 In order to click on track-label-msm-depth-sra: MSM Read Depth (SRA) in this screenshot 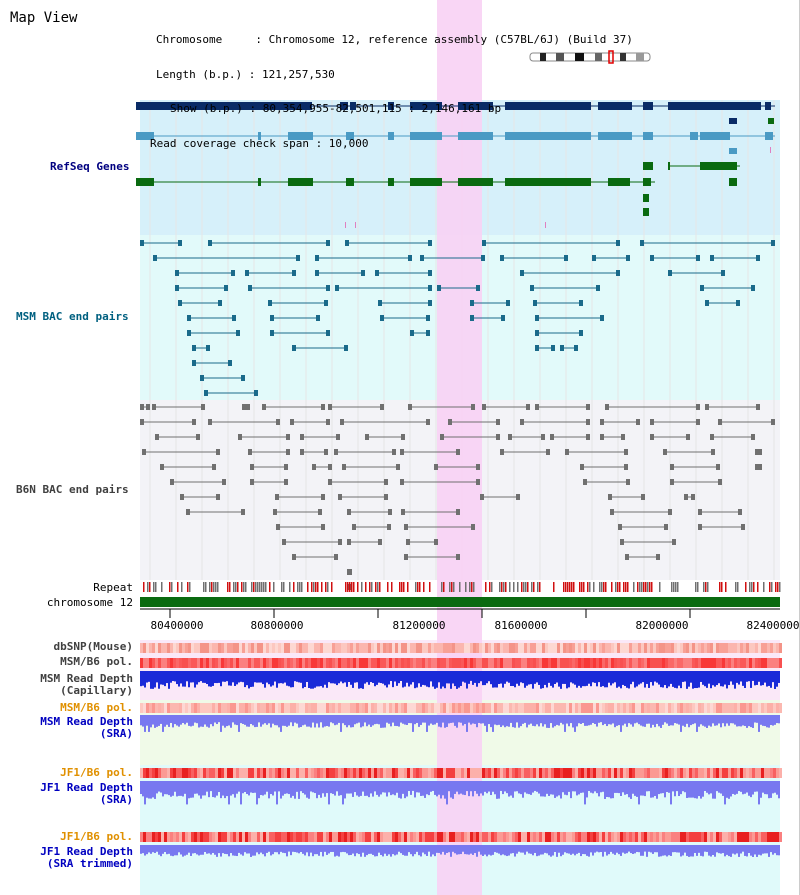, I will do `click(86, 728)`.